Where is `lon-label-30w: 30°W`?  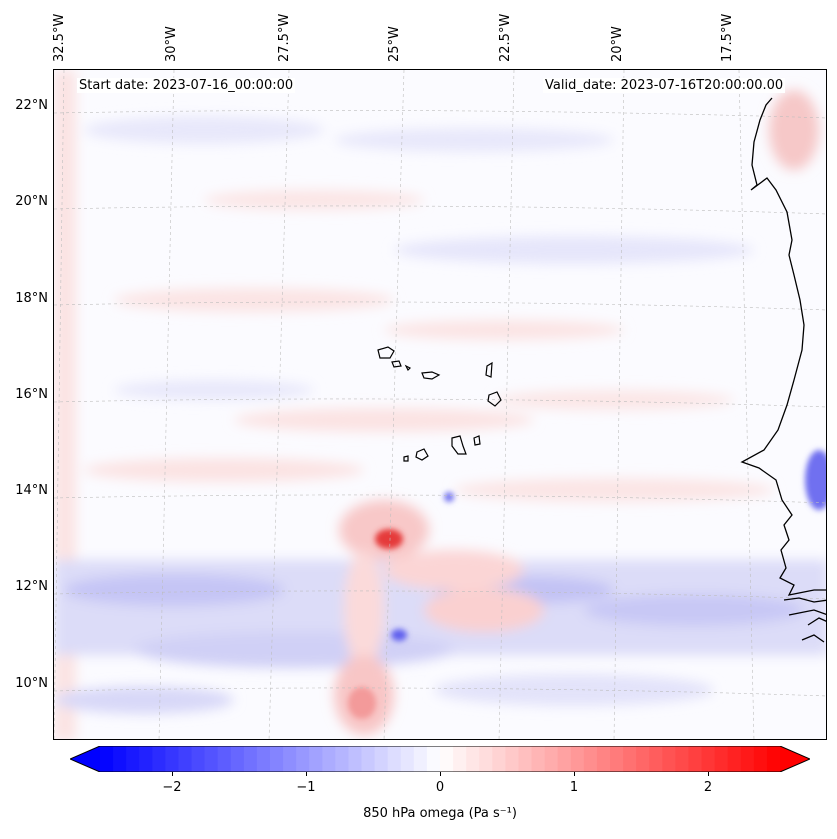 lon-label-30w: 30°W is located at coordinates (171, 44).